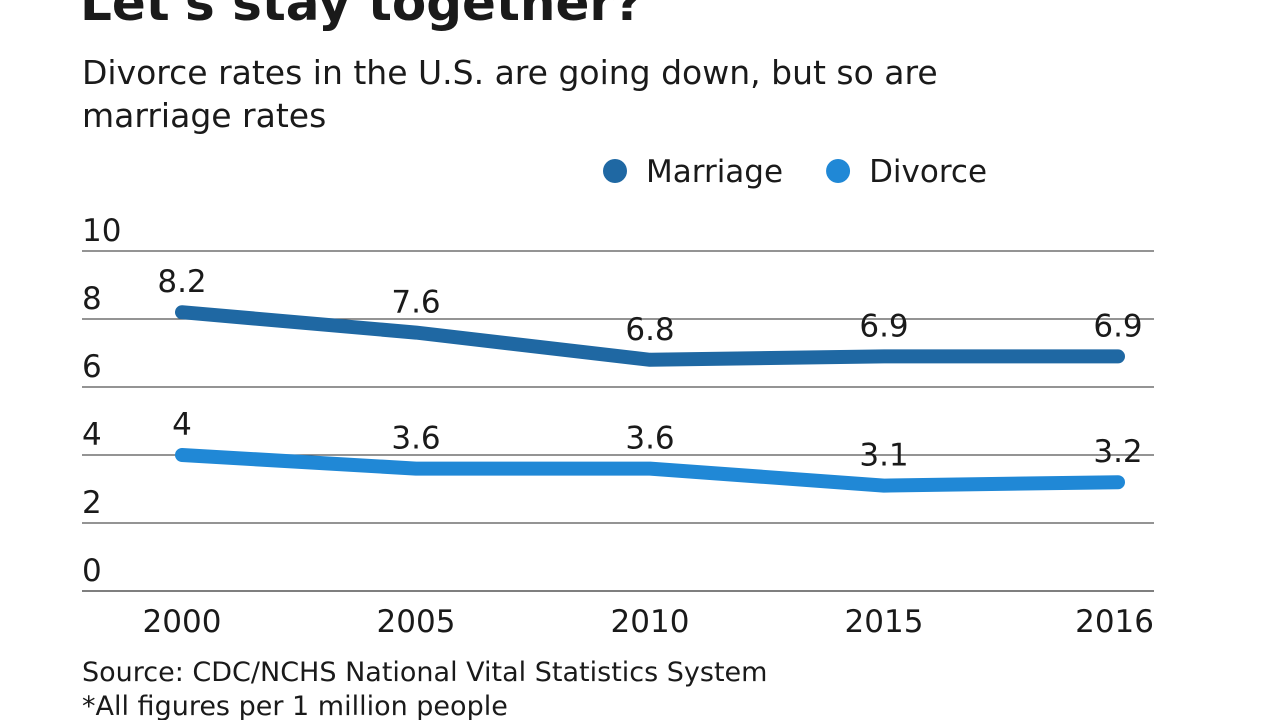 The image size is (1280, 724). What do you see at coordinates (182, 622) in the screenshot?
I see `x-tick-label: 2000` at bounding box center [182, 622].